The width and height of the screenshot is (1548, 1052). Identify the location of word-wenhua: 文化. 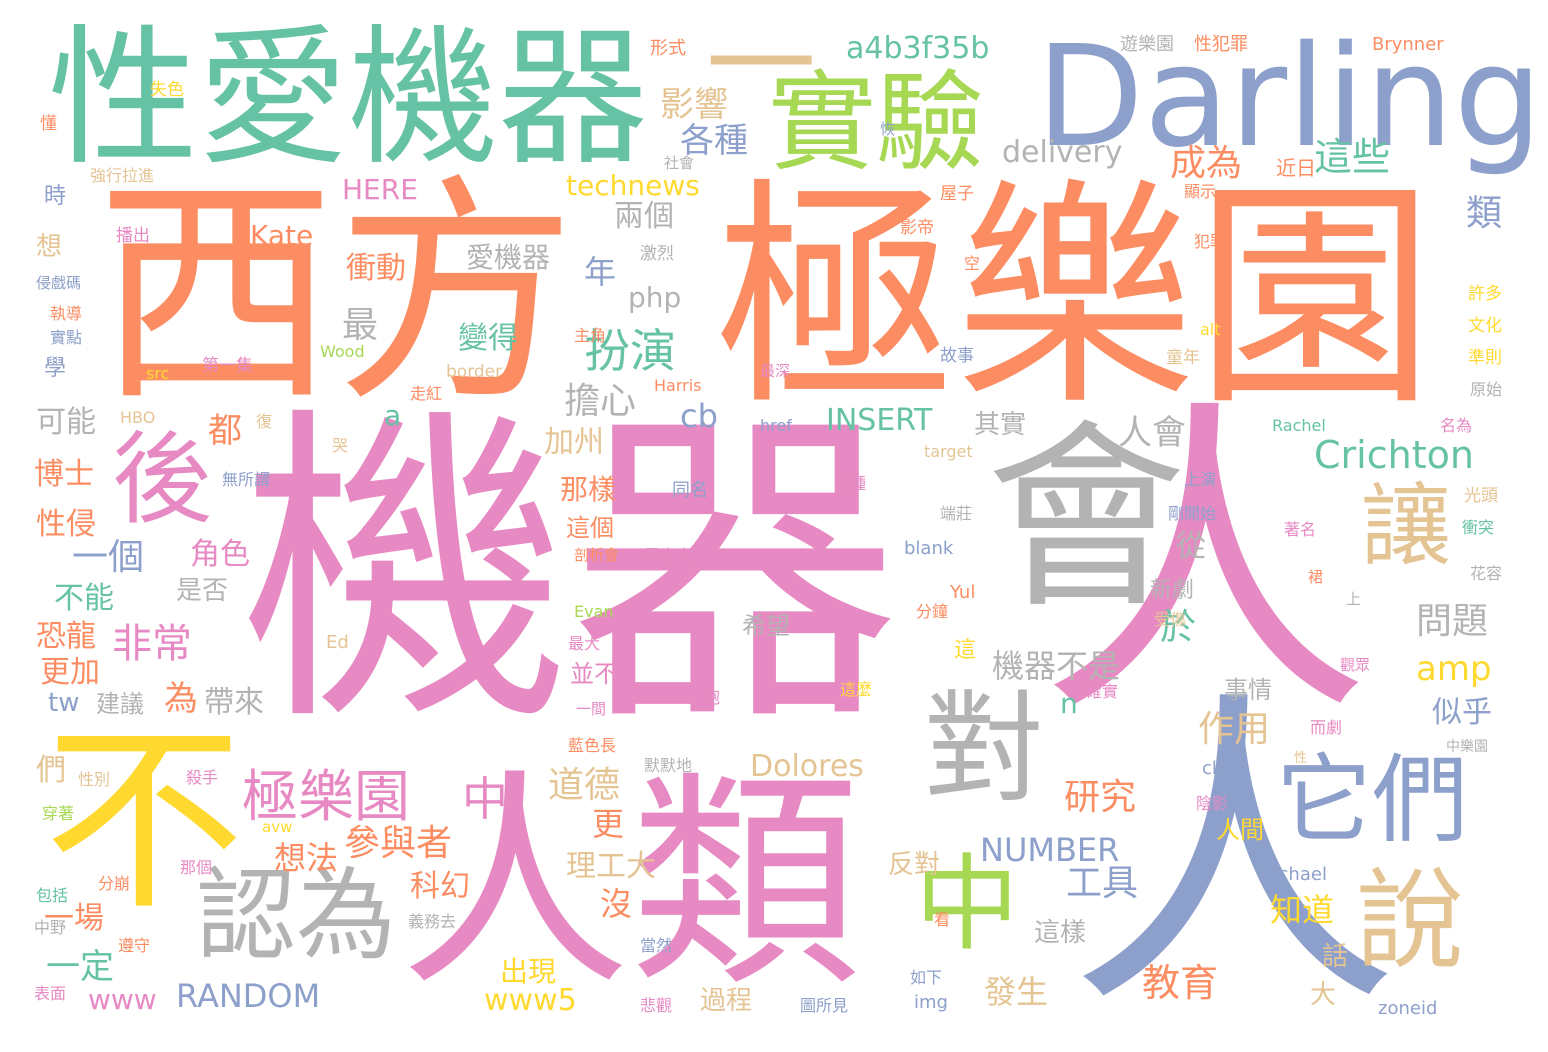
(1485, 326).